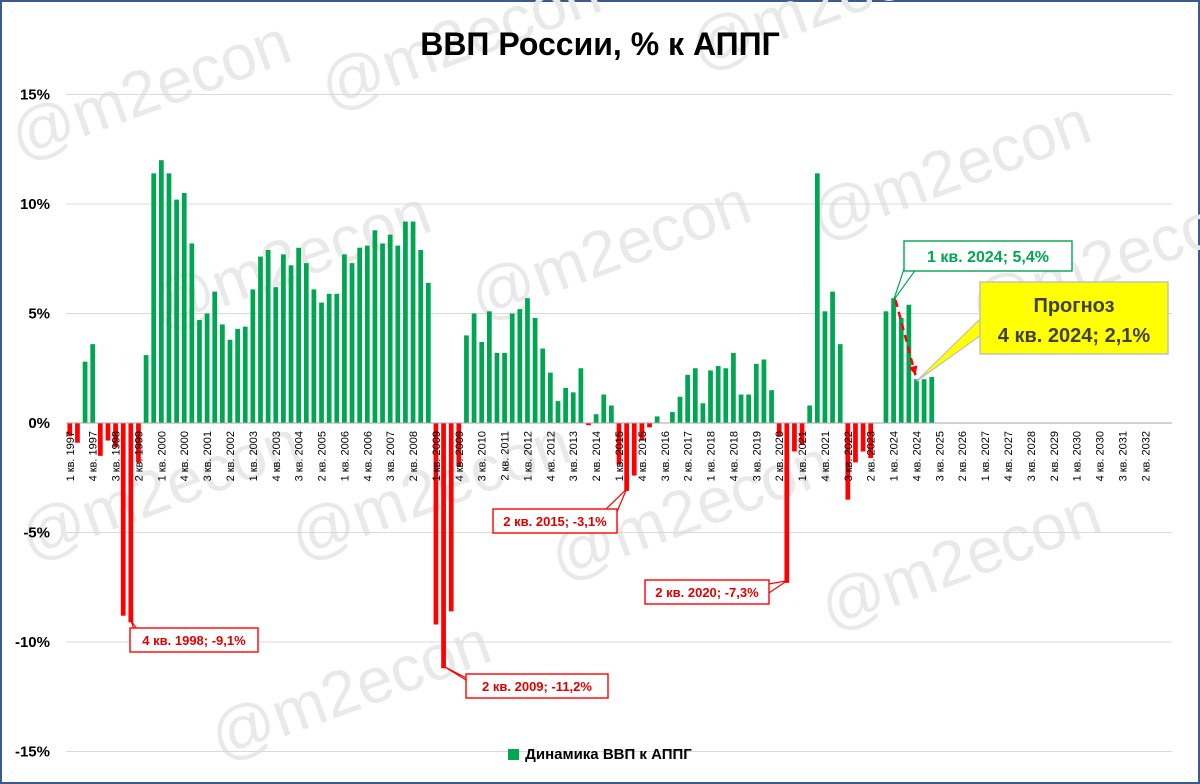 The height and width of the screenshot is (784, 1200). Describe the element at coordinates (780, 456) in the screenshot. I see `x-tick-label: 2 кв. 2020` at that location.